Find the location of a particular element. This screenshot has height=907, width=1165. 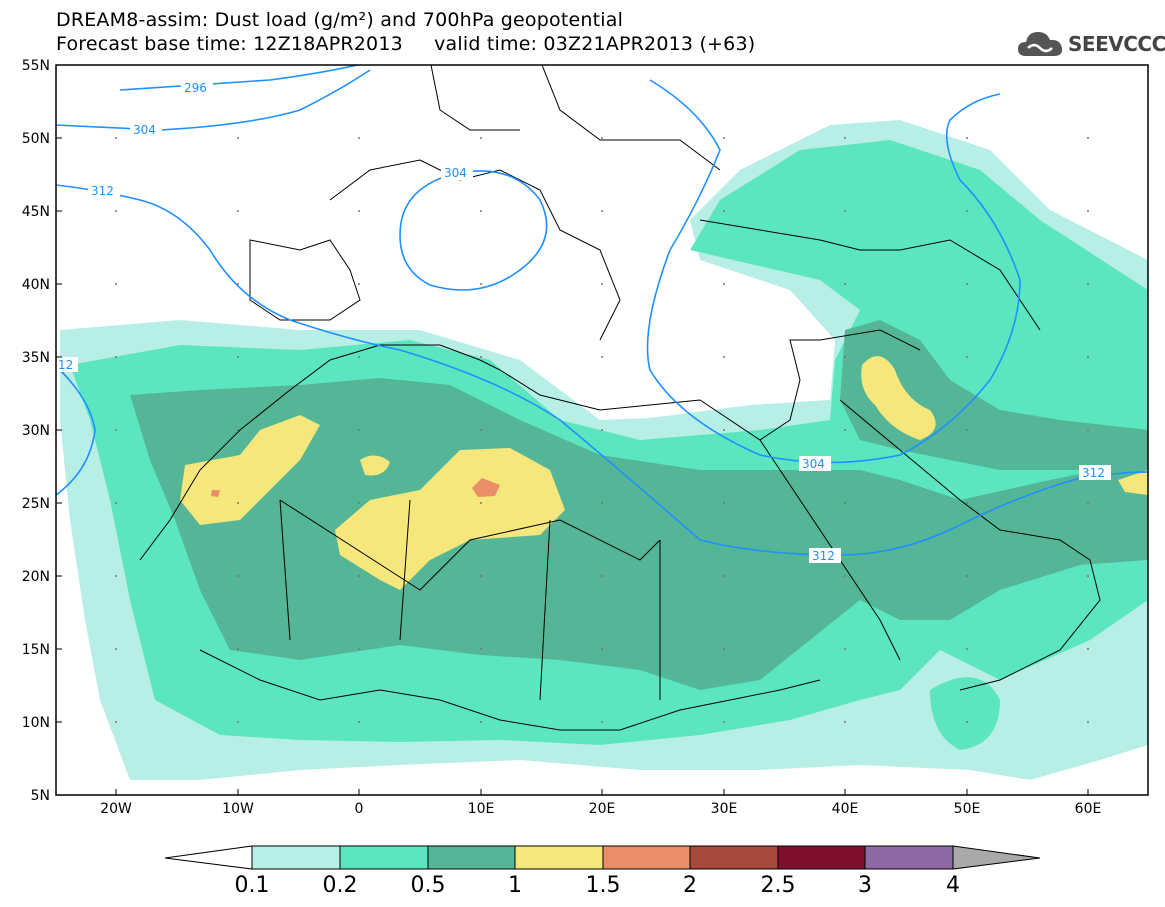

colorbar: 0.1 0.2 0.5 1 1.5 2 2.5 3 4 is located at coordinates (602, 871).